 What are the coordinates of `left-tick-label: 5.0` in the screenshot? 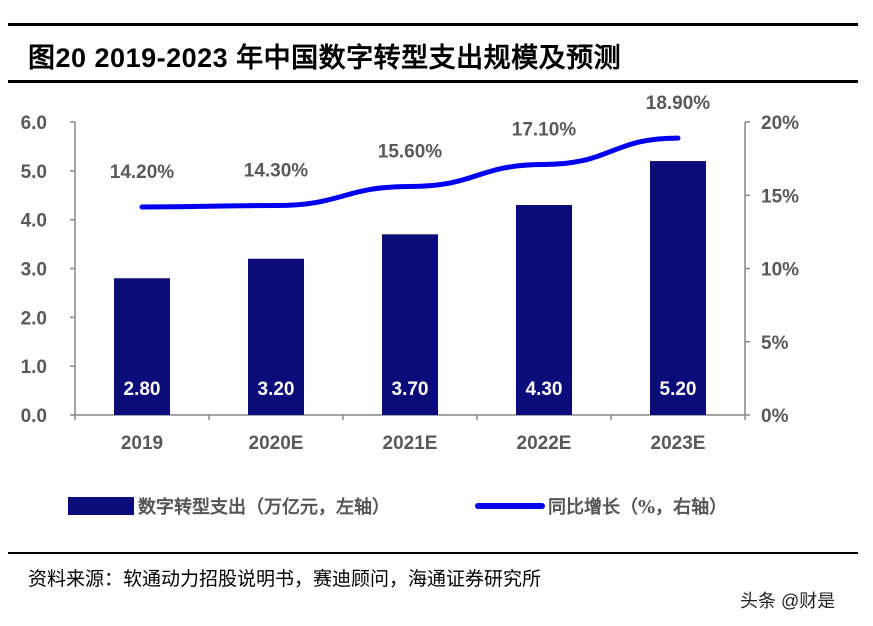 It's located at (34, 172).